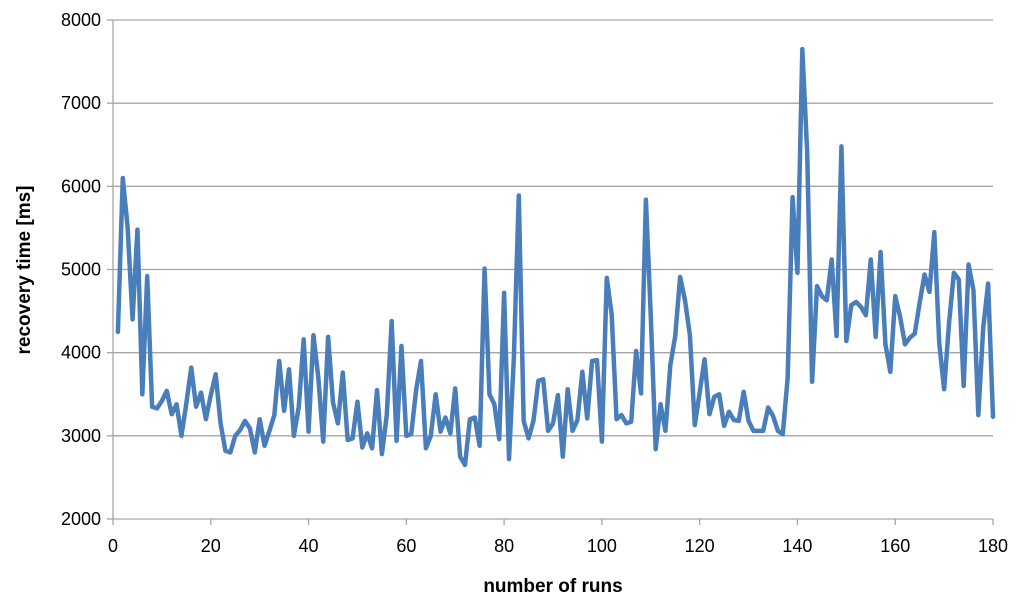 The width and height of the screenshot is (1024, 613). What do you see at coordinates (504, 546) in the screenshot?
I see `x-tick-label: 80` at bounding box center [504, 546].